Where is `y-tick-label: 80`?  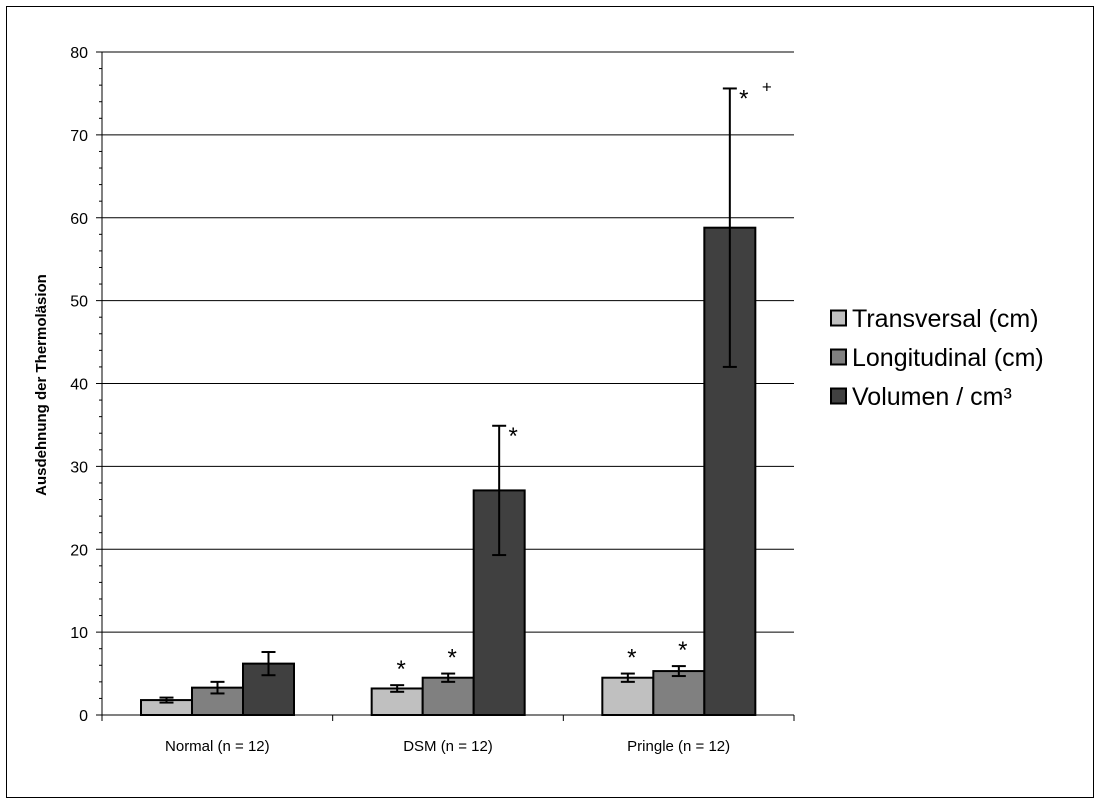 y-tick-label: 80 is located at coordinates (79, 53).